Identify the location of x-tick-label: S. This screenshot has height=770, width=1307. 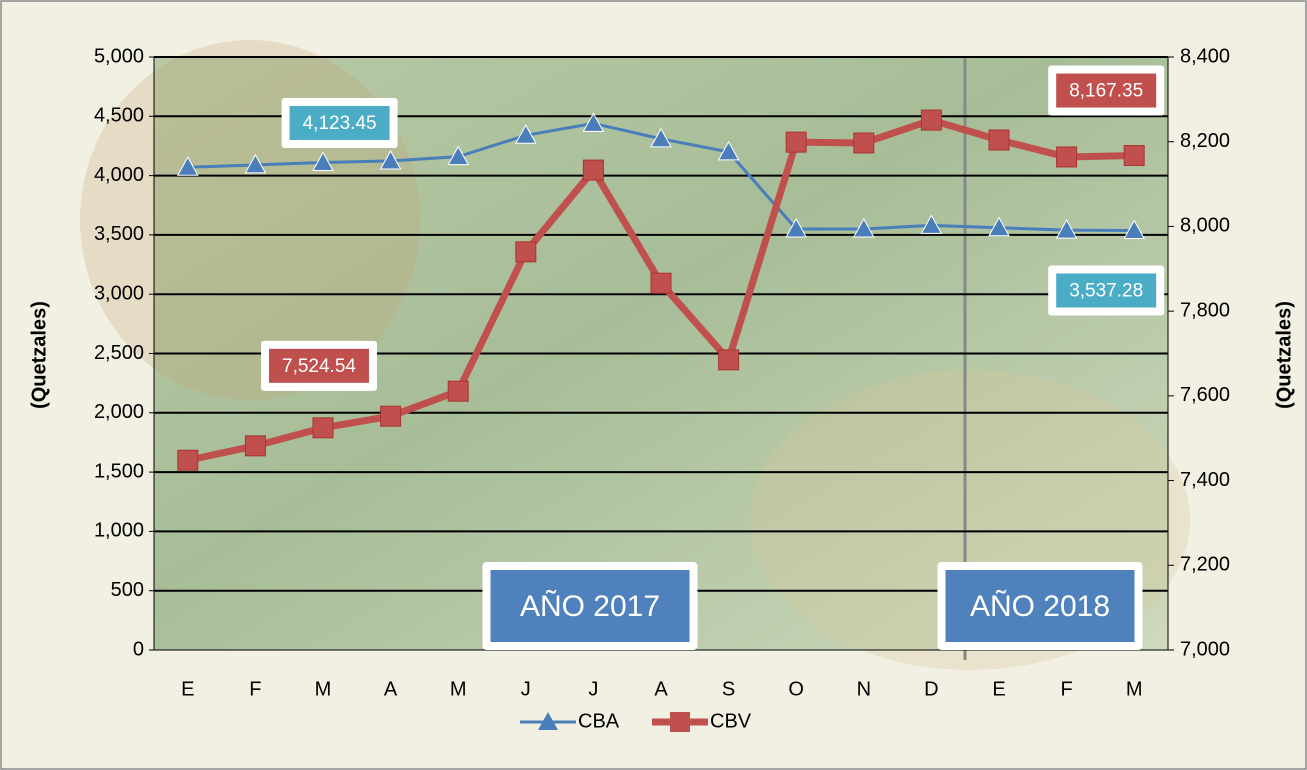
(728, 689).